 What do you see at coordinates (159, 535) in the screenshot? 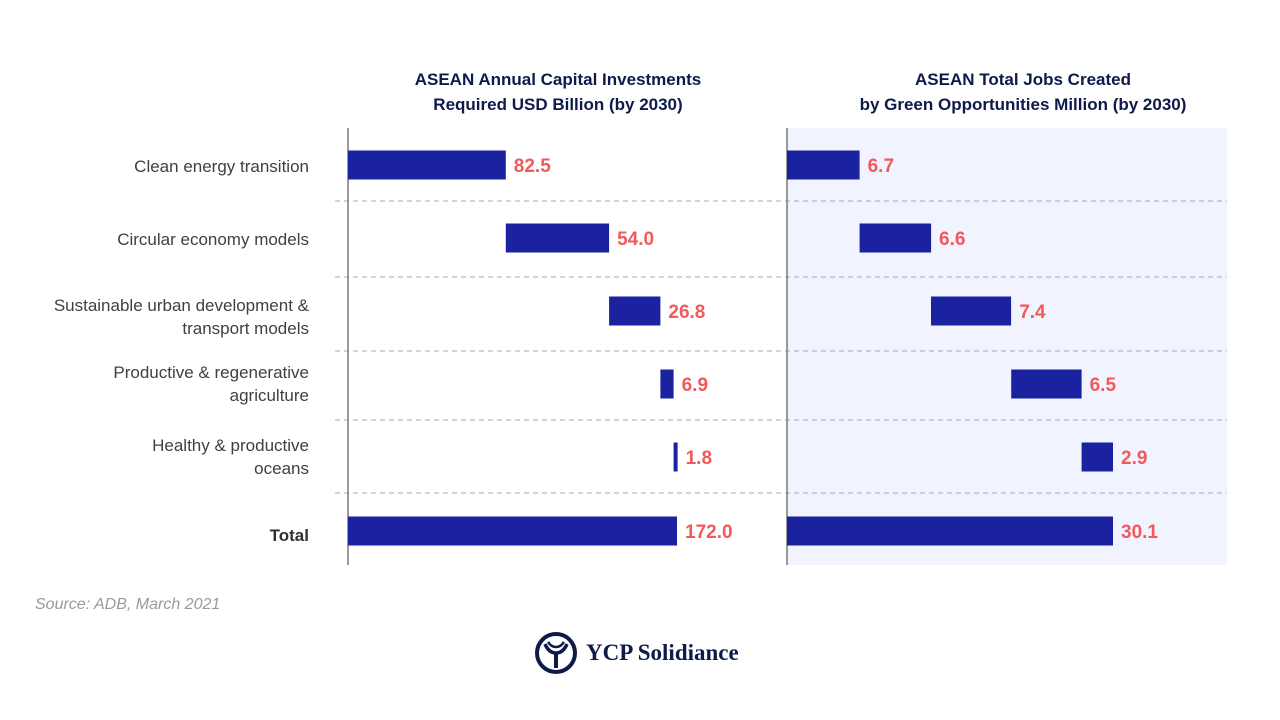
I see `category-label-total: Total` at bounding box center [159, 535].